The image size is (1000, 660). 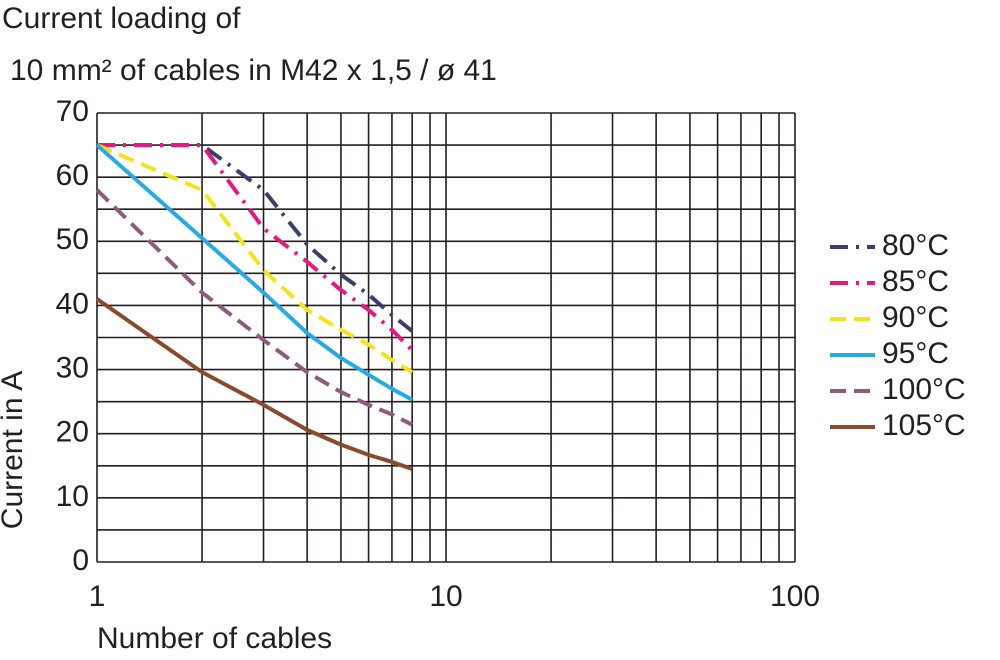 I want to click on y-tick-label: 20, so click(x=72, y=432).